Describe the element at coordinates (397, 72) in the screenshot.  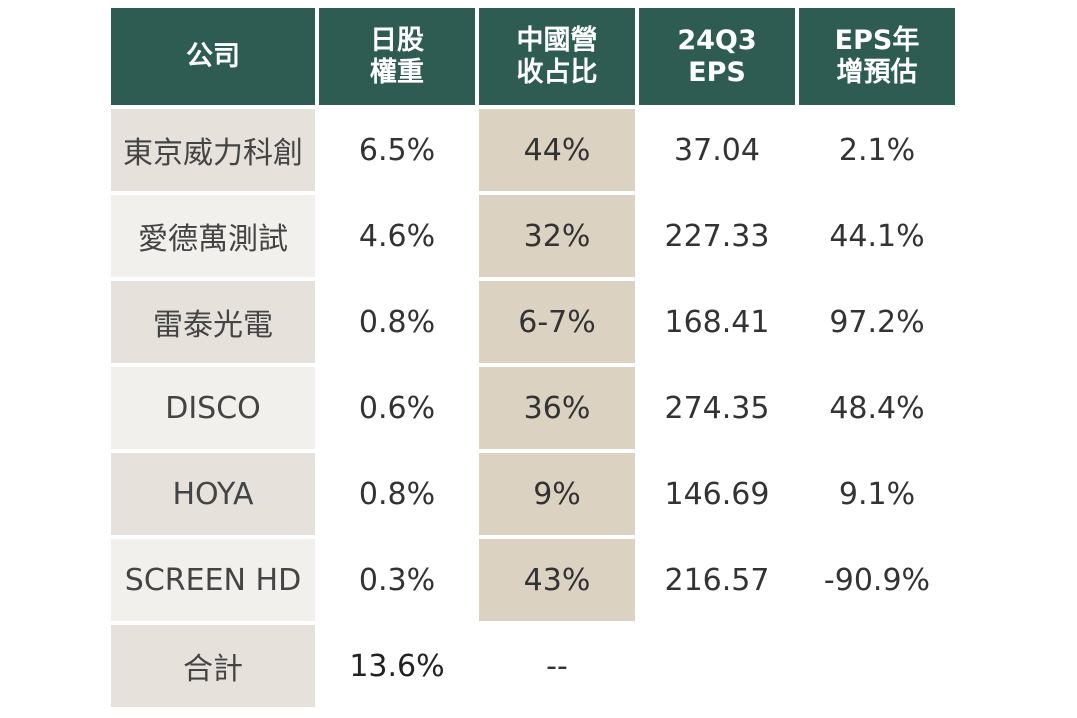
I see `header-weight-line2: 權重` at that location.